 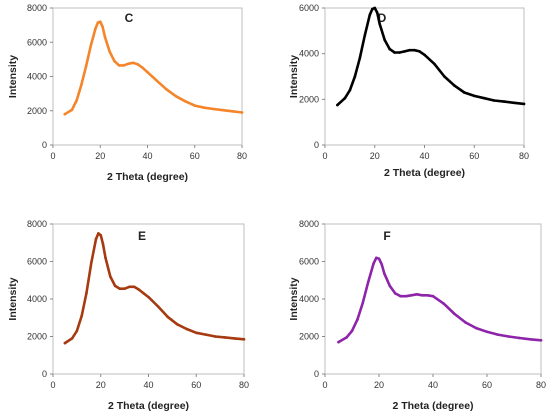 I want to click on panel-letter: F, so click(x=386, y=236).